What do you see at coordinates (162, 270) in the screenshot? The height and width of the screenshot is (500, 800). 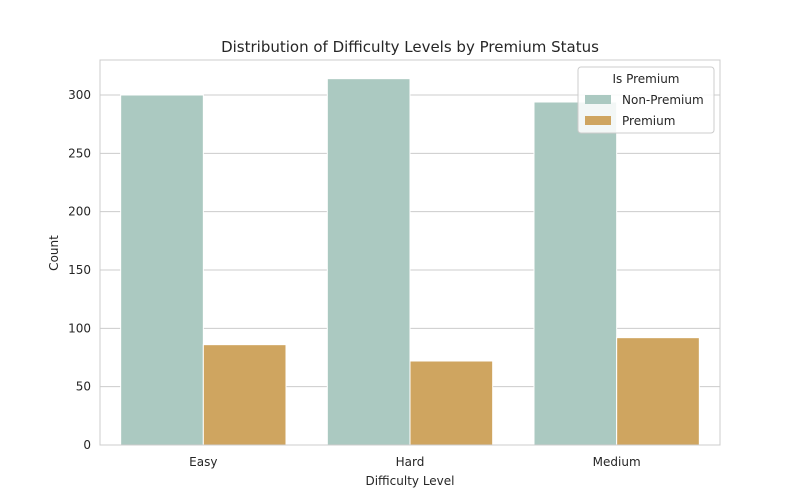 I see `bar-non-premium-easy` at bounding box center [162, 270].